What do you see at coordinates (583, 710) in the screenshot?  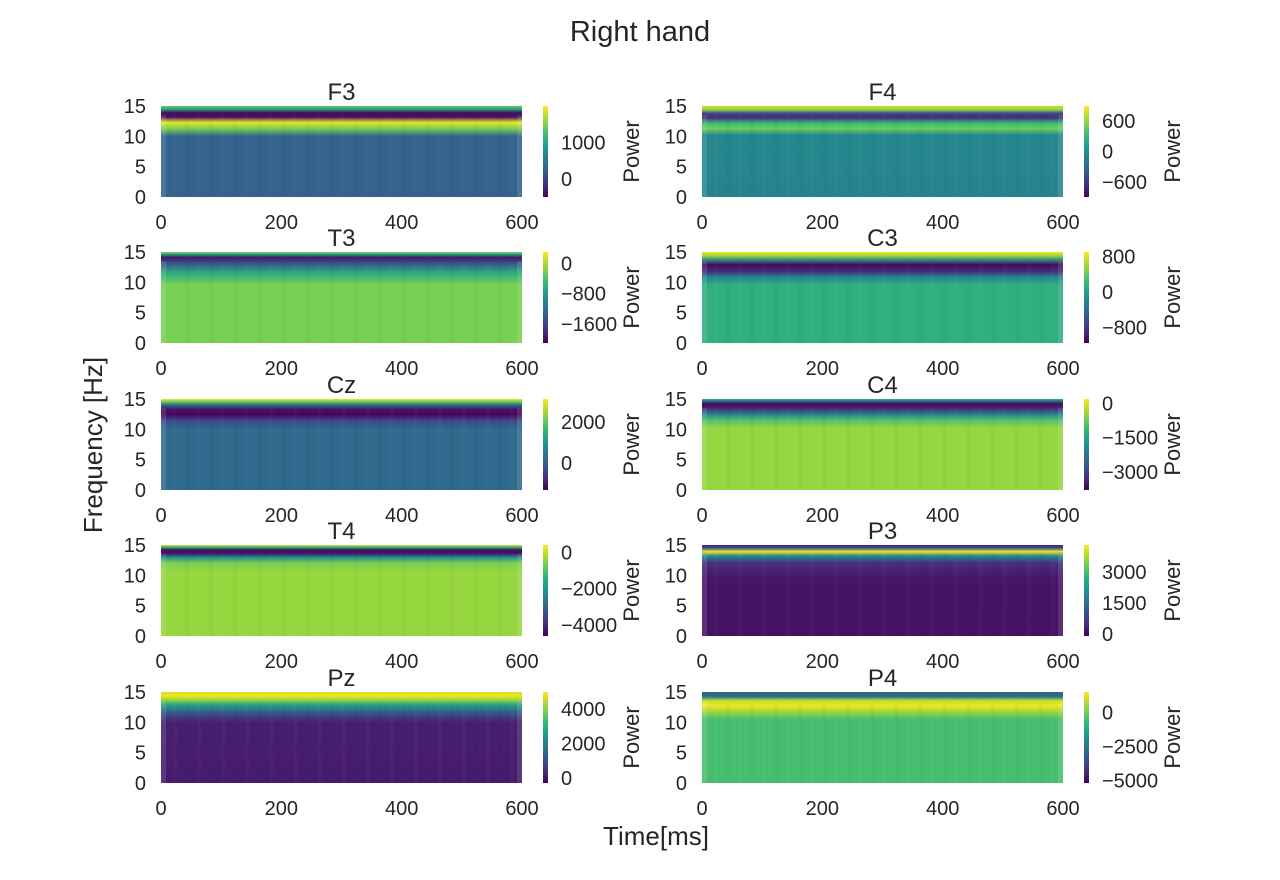 I see `colorbar-tick-label: 4000` at bounding box center [583, 710].